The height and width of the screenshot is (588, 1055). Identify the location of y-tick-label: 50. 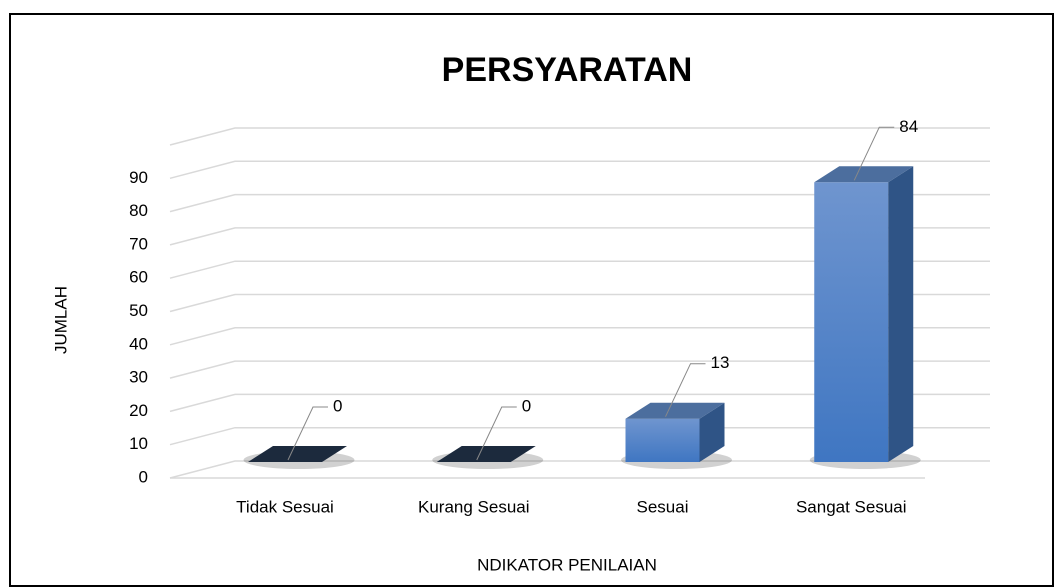
(138, 310).